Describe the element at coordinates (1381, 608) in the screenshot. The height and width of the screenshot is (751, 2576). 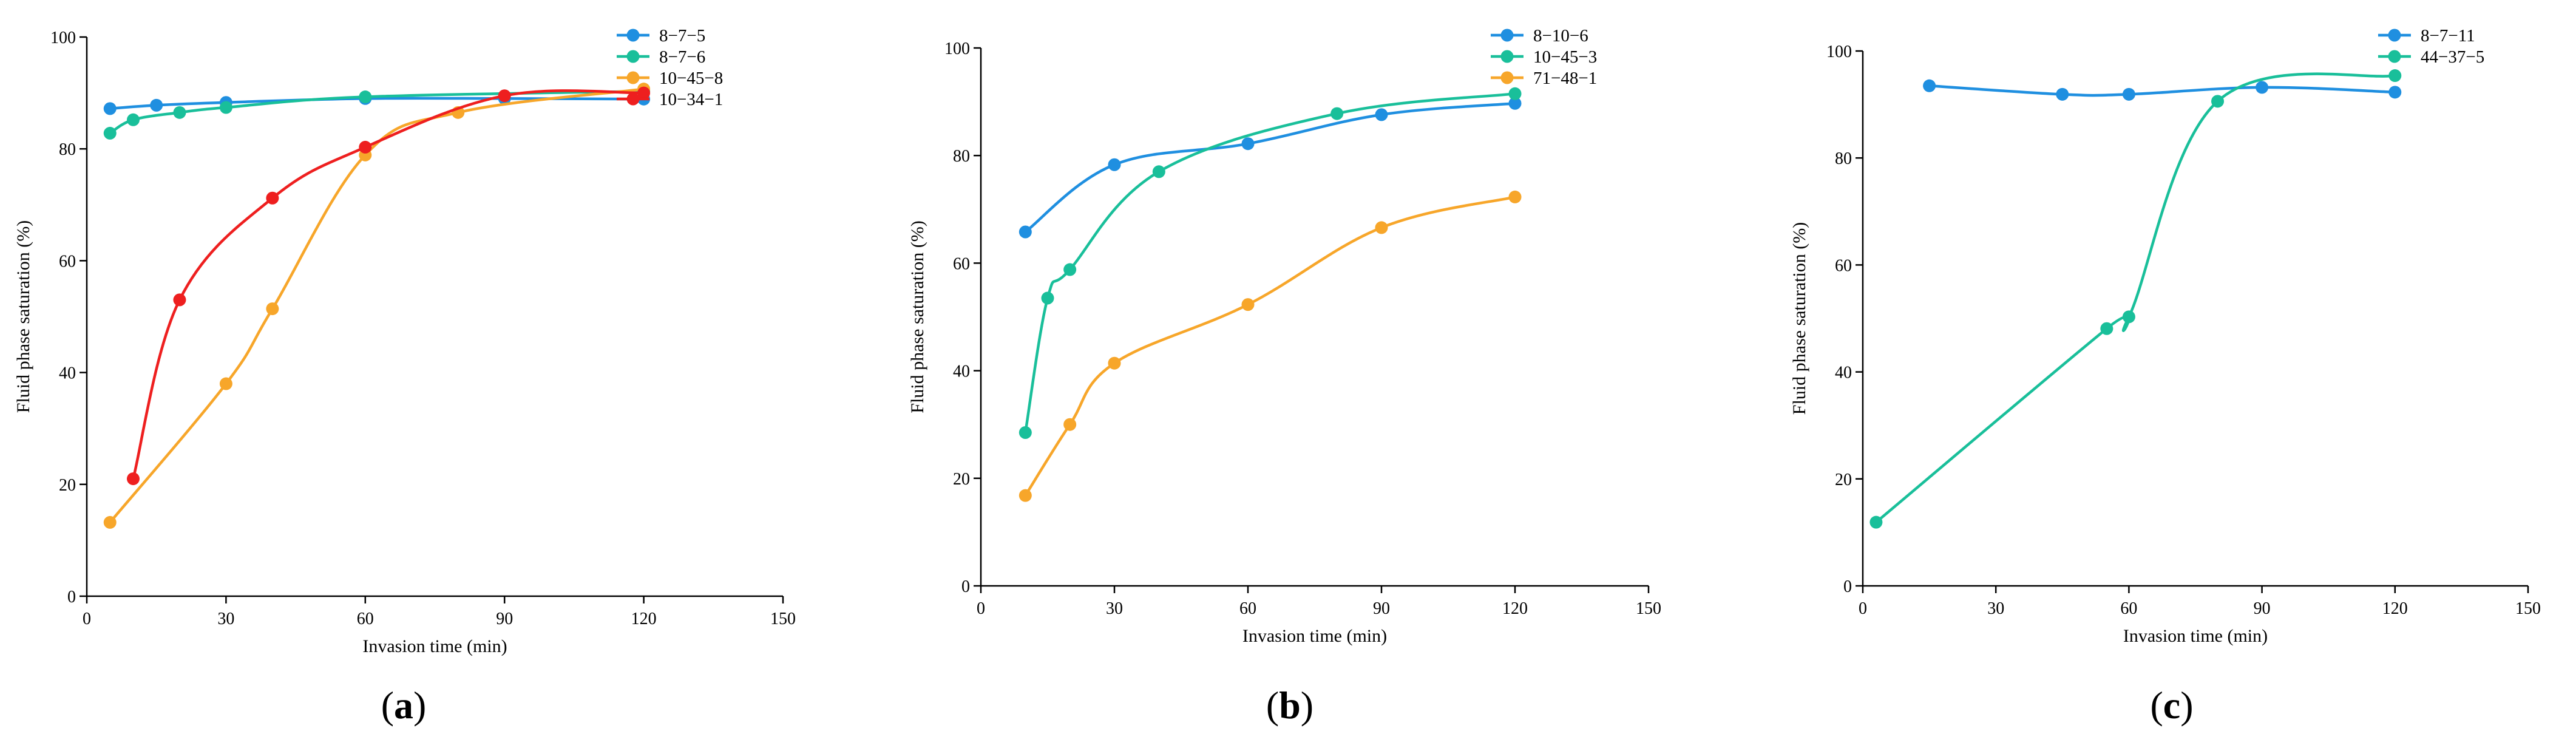
I see `x-tick-label: 90` at that location.